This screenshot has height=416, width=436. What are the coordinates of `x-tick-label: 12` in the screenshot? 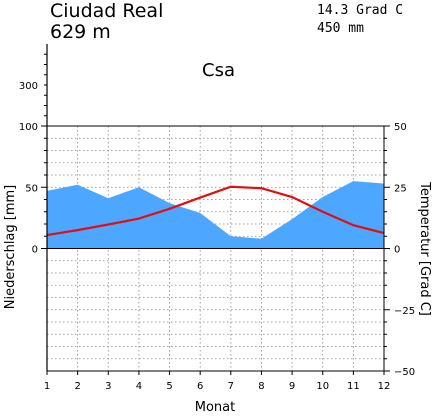 It's located at (384, 386).